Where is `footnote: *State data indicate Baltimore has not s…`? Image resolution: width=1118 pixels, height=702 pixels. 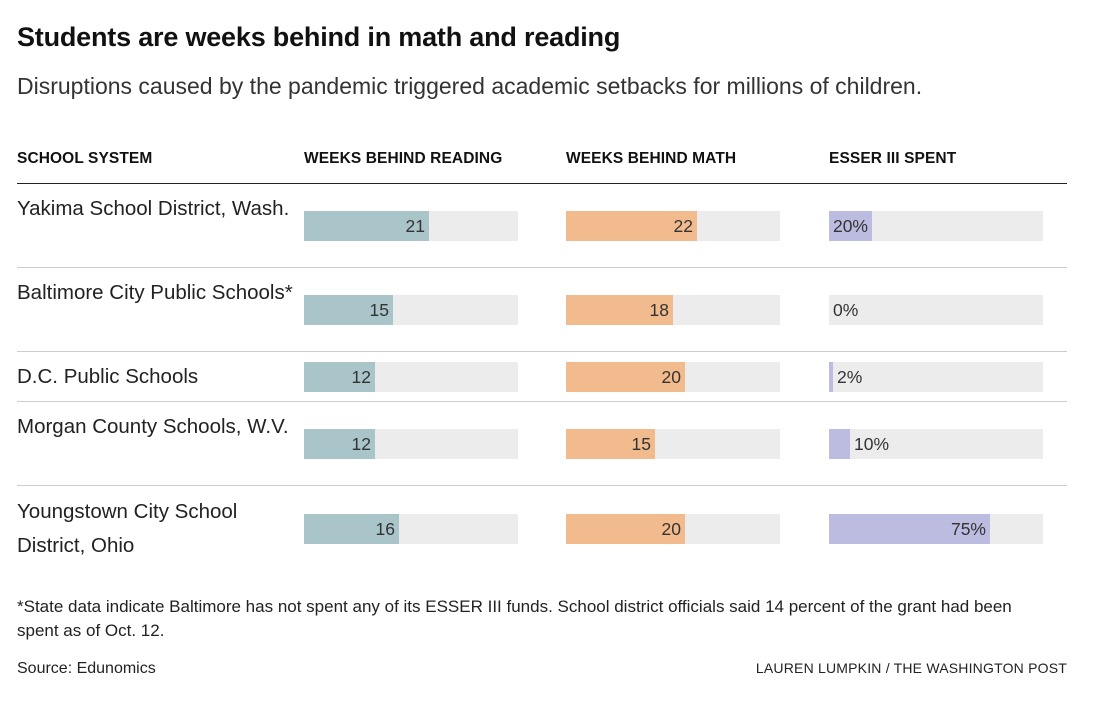 footnote: *State data indicate Baltimore has not s… is located at coordinates (514, 618).